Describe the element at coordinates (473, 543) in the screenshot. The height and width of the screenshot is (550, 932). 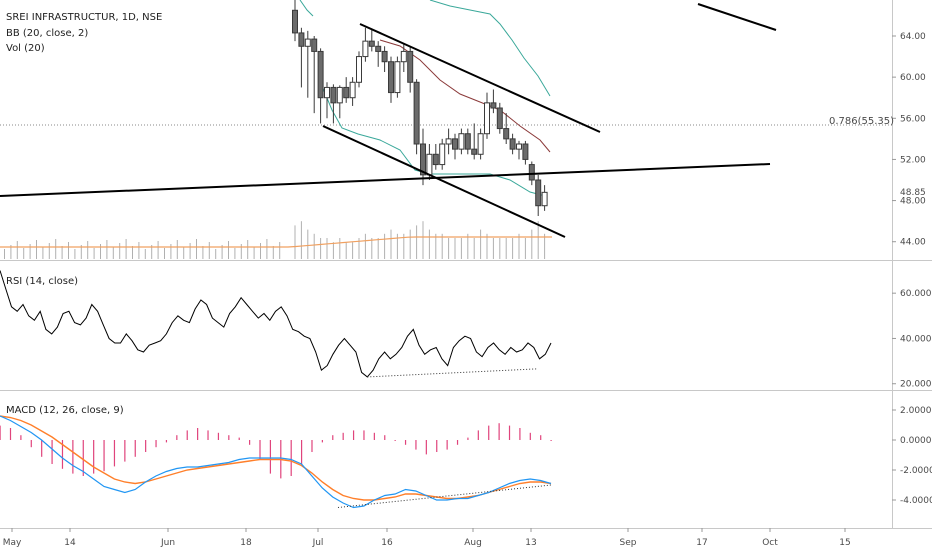
I see `time-tick-label: Aug` at that location.